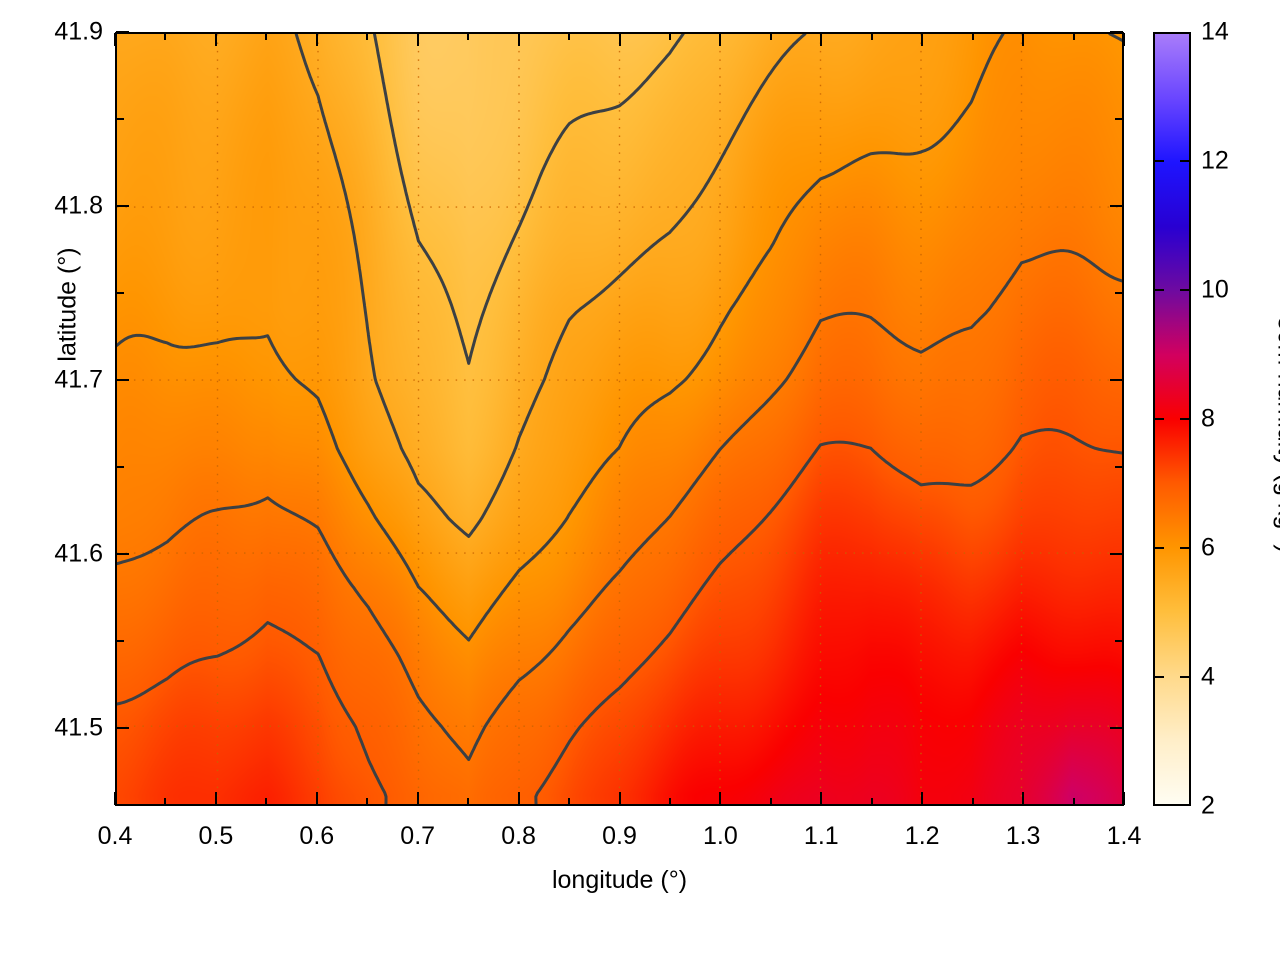  Describe the element at coordinates (115, 836) in the screenshot. I see `x-tick-label: 0.4` at that location.